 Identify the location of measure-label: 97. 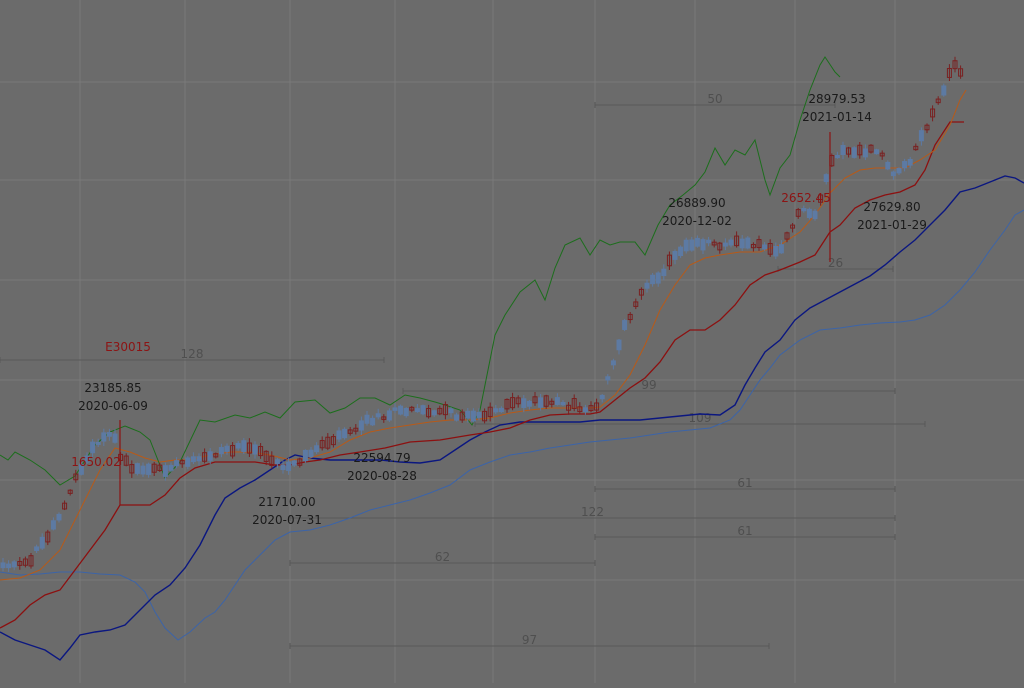
(529, 640).